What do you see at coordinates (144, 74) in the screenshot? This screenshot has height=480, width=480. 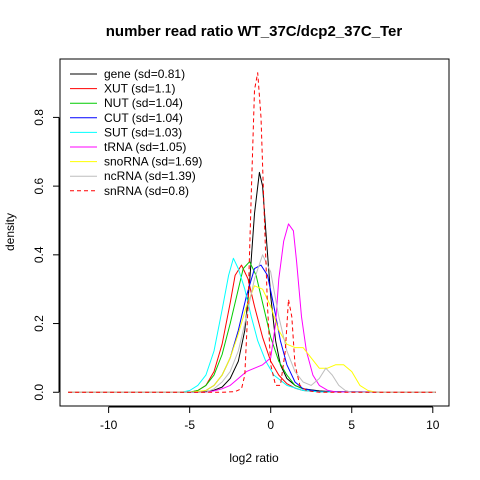 I see `legend-label-0: gene (sd=0.81)` at bounding box center [144, 74].